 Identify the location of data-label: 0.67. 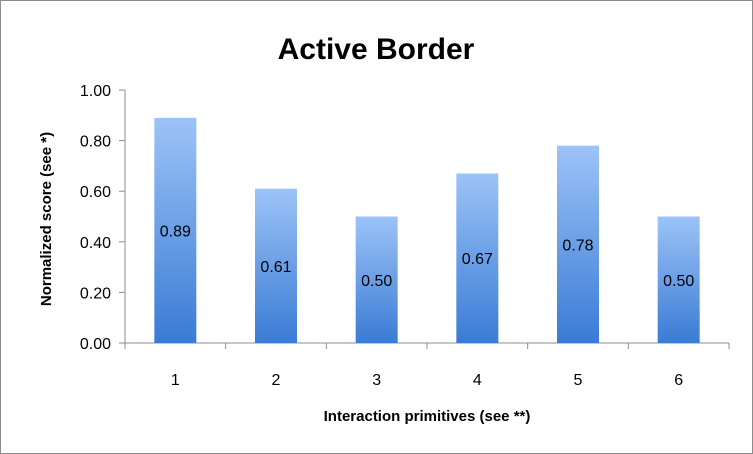
(477, 259).